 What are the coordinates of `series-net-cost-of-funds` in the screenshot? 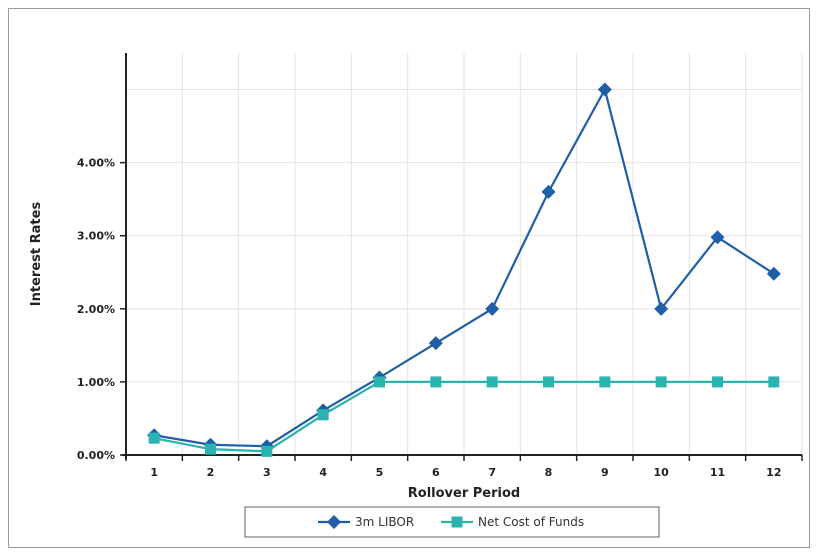 It's located at (464, 416).